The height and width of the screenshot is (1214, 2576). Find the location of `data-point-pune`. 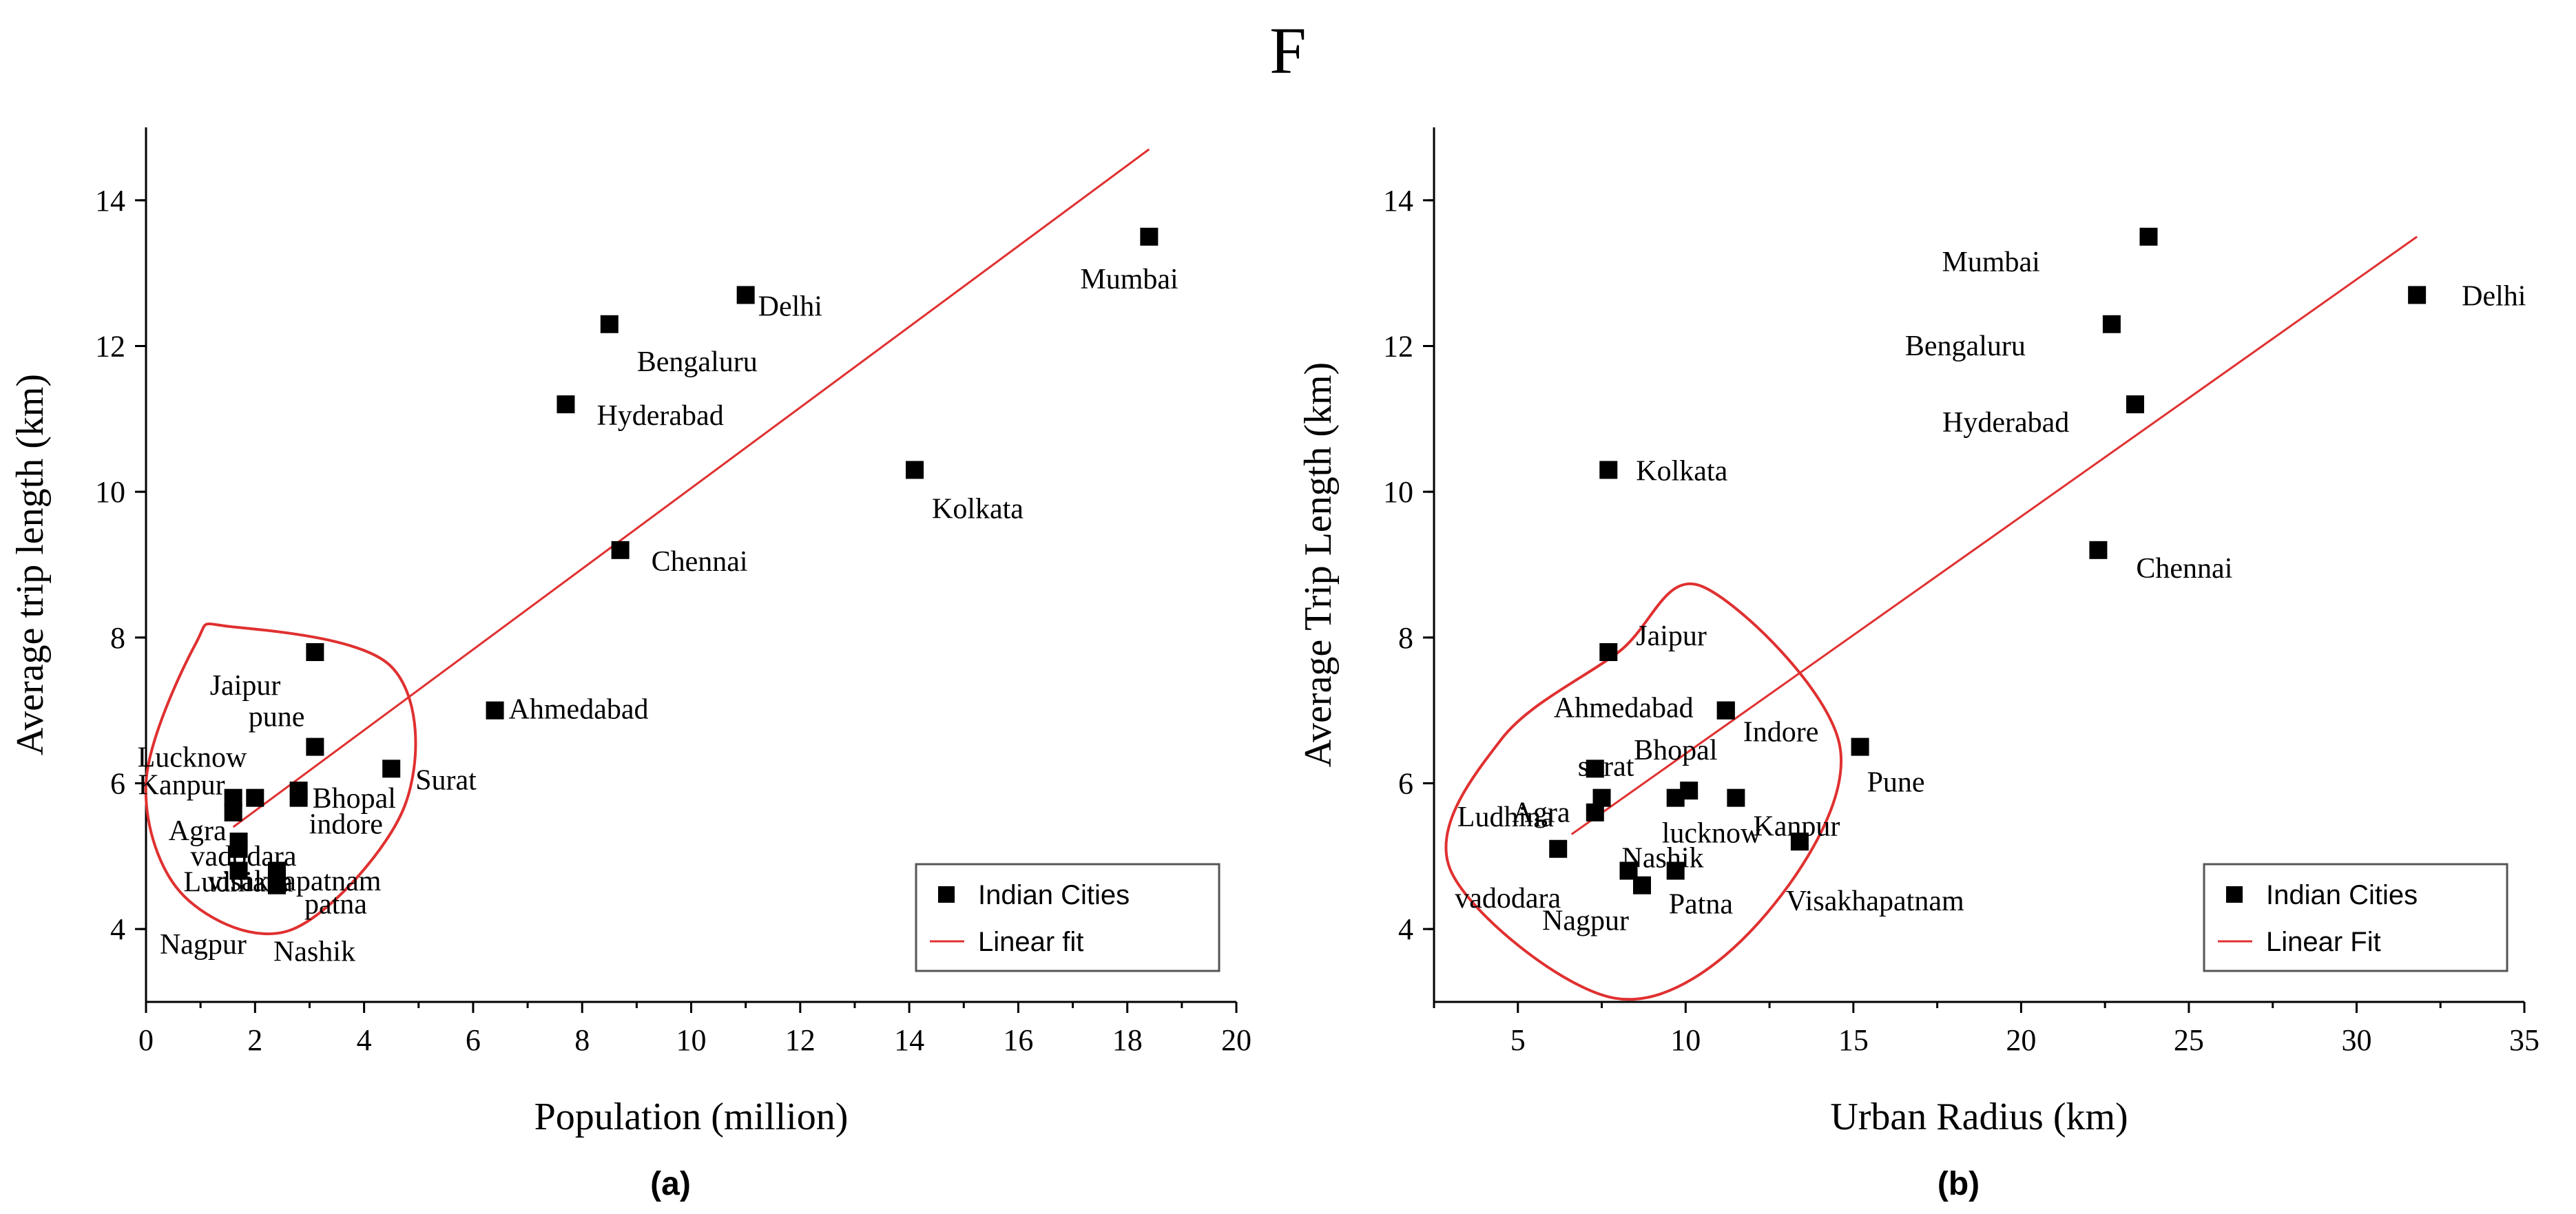

data-point-pune is located at coordinates (315, 746).